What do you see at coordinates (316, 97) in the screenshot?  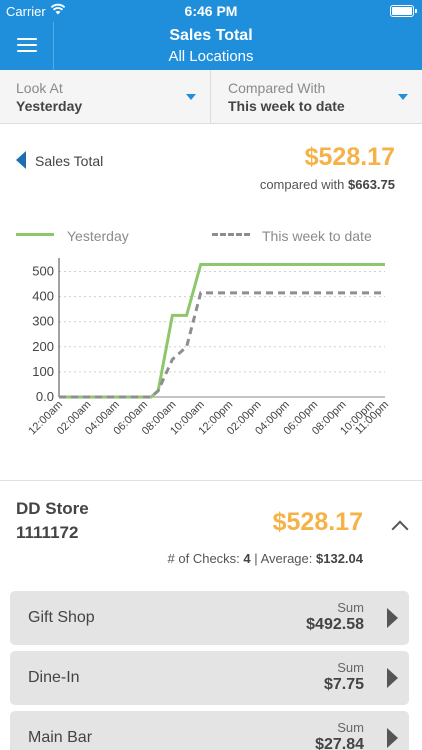 I see `compared-with-dropdown: Compared With This week to date` at bounding box center [316, 97].